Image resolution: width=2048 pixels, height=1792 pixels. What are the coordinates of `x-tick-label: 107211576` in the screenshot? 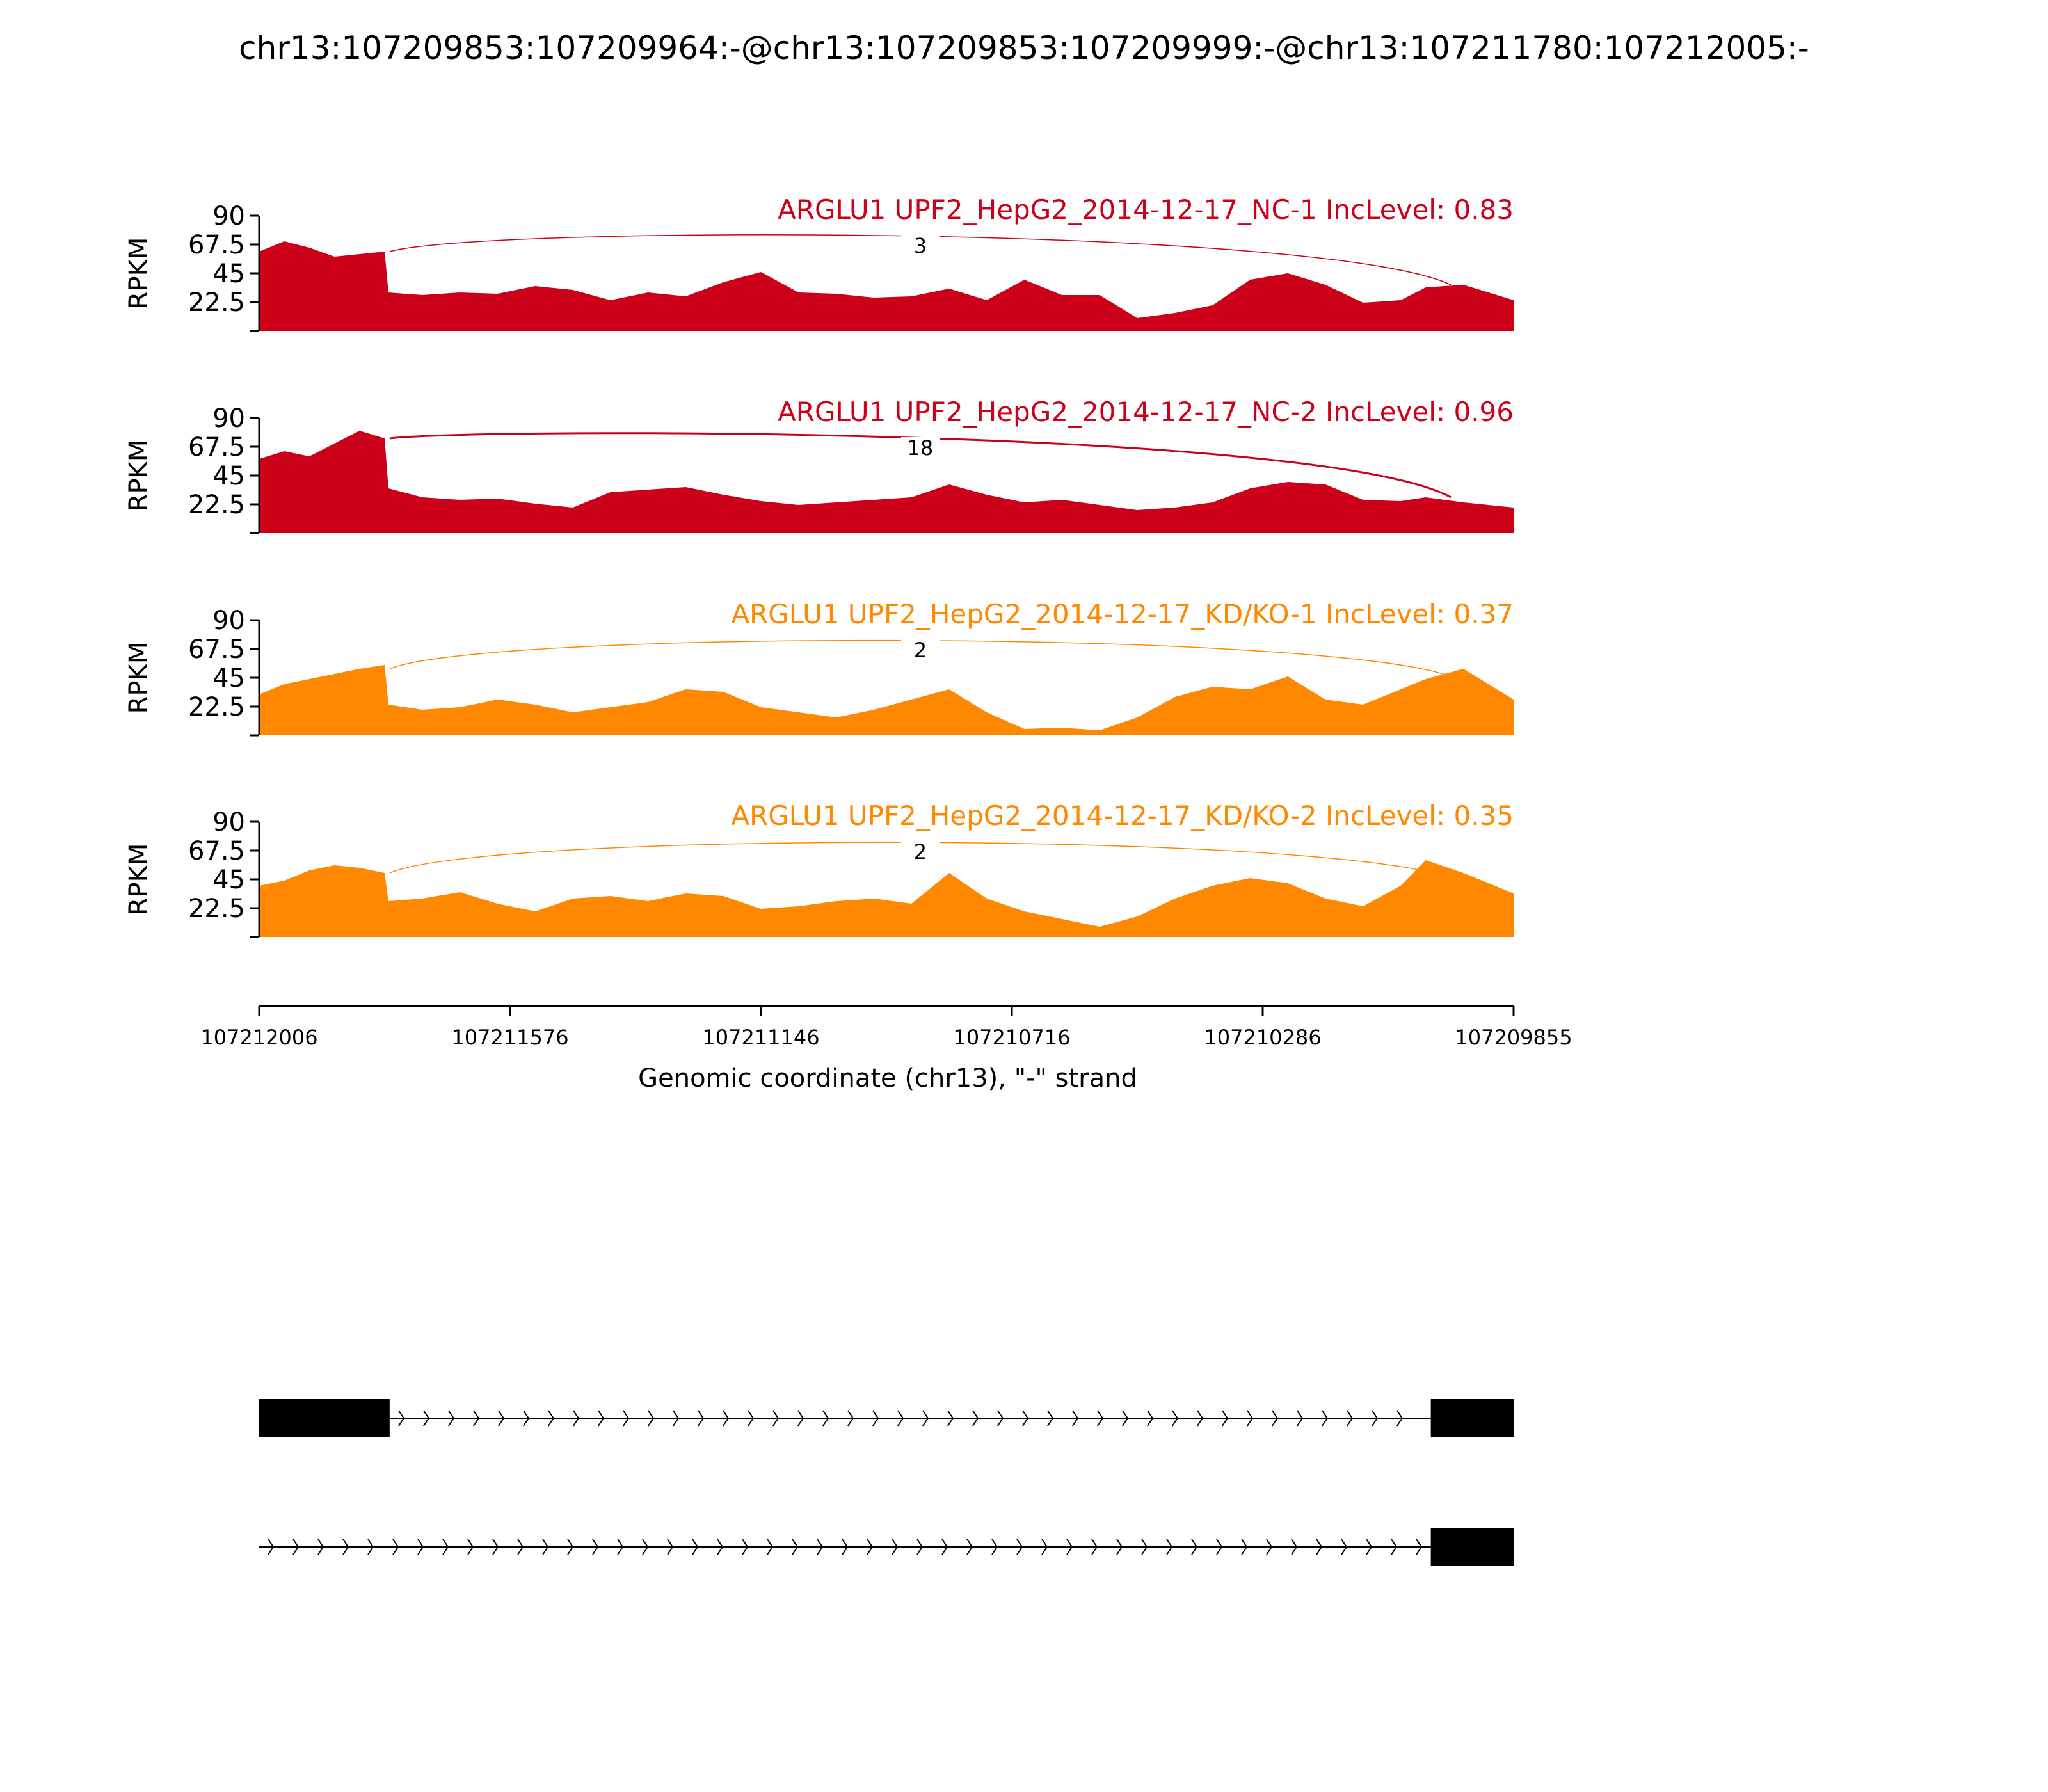 It's located at (509, 1037).